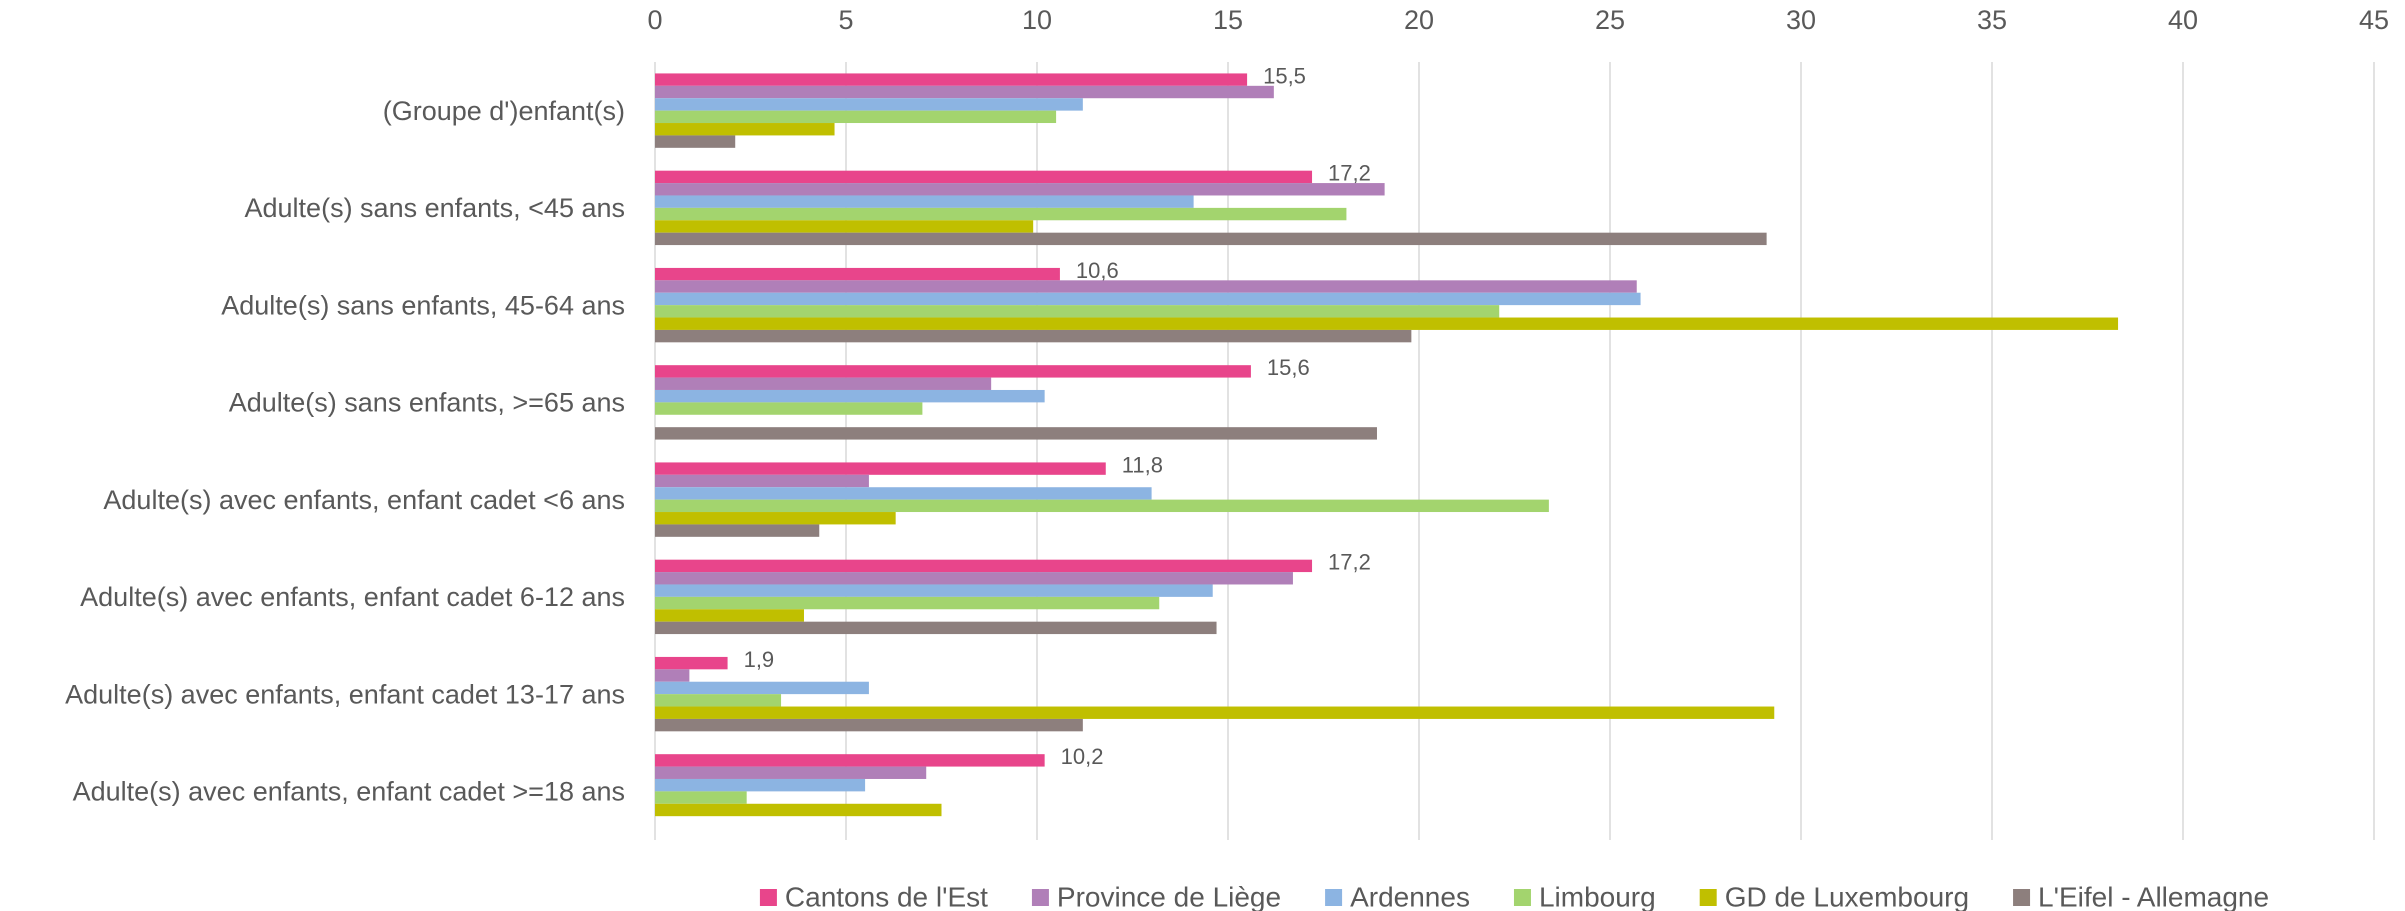  What do you see at coordinates (1288, 367) in the screenshot?
I see `data-label: 15,6` at bounding box center [1288, 367].